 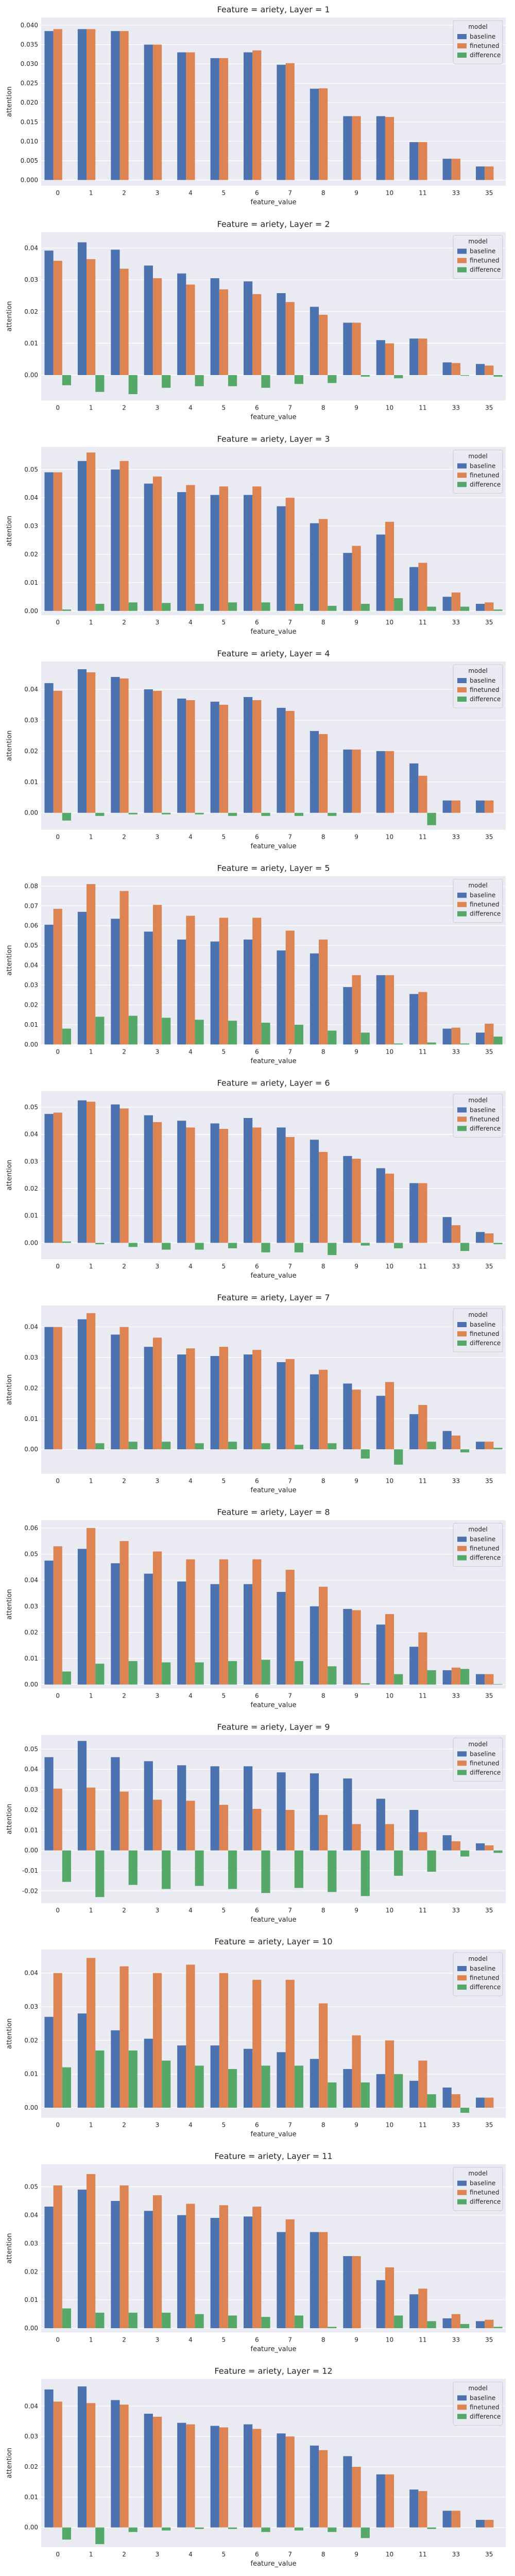 What do you see at coordinates (485, 1128) in the screenshot?
I see `legend-label-difference: difference` at bounding box center [485, 1128].